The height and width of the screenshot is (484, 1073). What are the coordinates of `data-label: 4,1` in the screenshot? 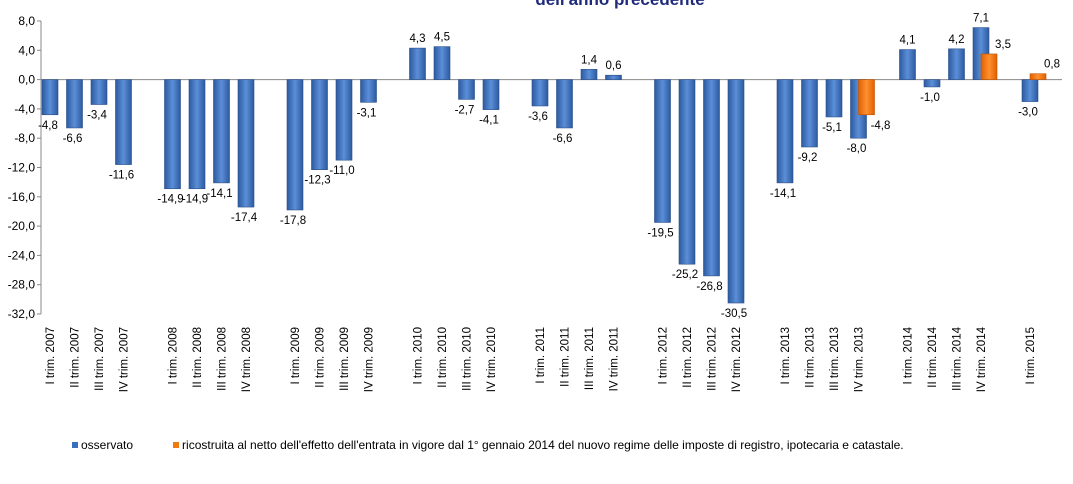 It's located at (908, 41).